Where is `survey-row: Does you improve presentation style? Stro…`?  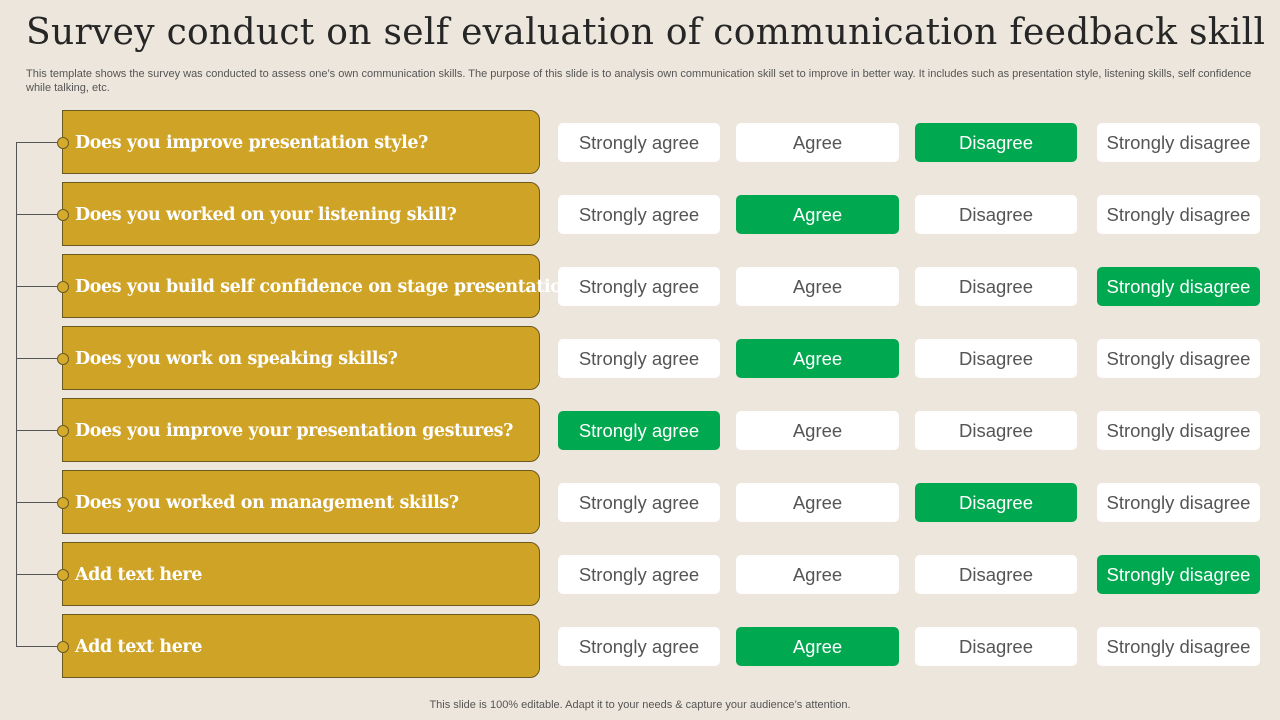 survey-row: Does you improve presentation style? Stro… is located at coordinates (640, 143).